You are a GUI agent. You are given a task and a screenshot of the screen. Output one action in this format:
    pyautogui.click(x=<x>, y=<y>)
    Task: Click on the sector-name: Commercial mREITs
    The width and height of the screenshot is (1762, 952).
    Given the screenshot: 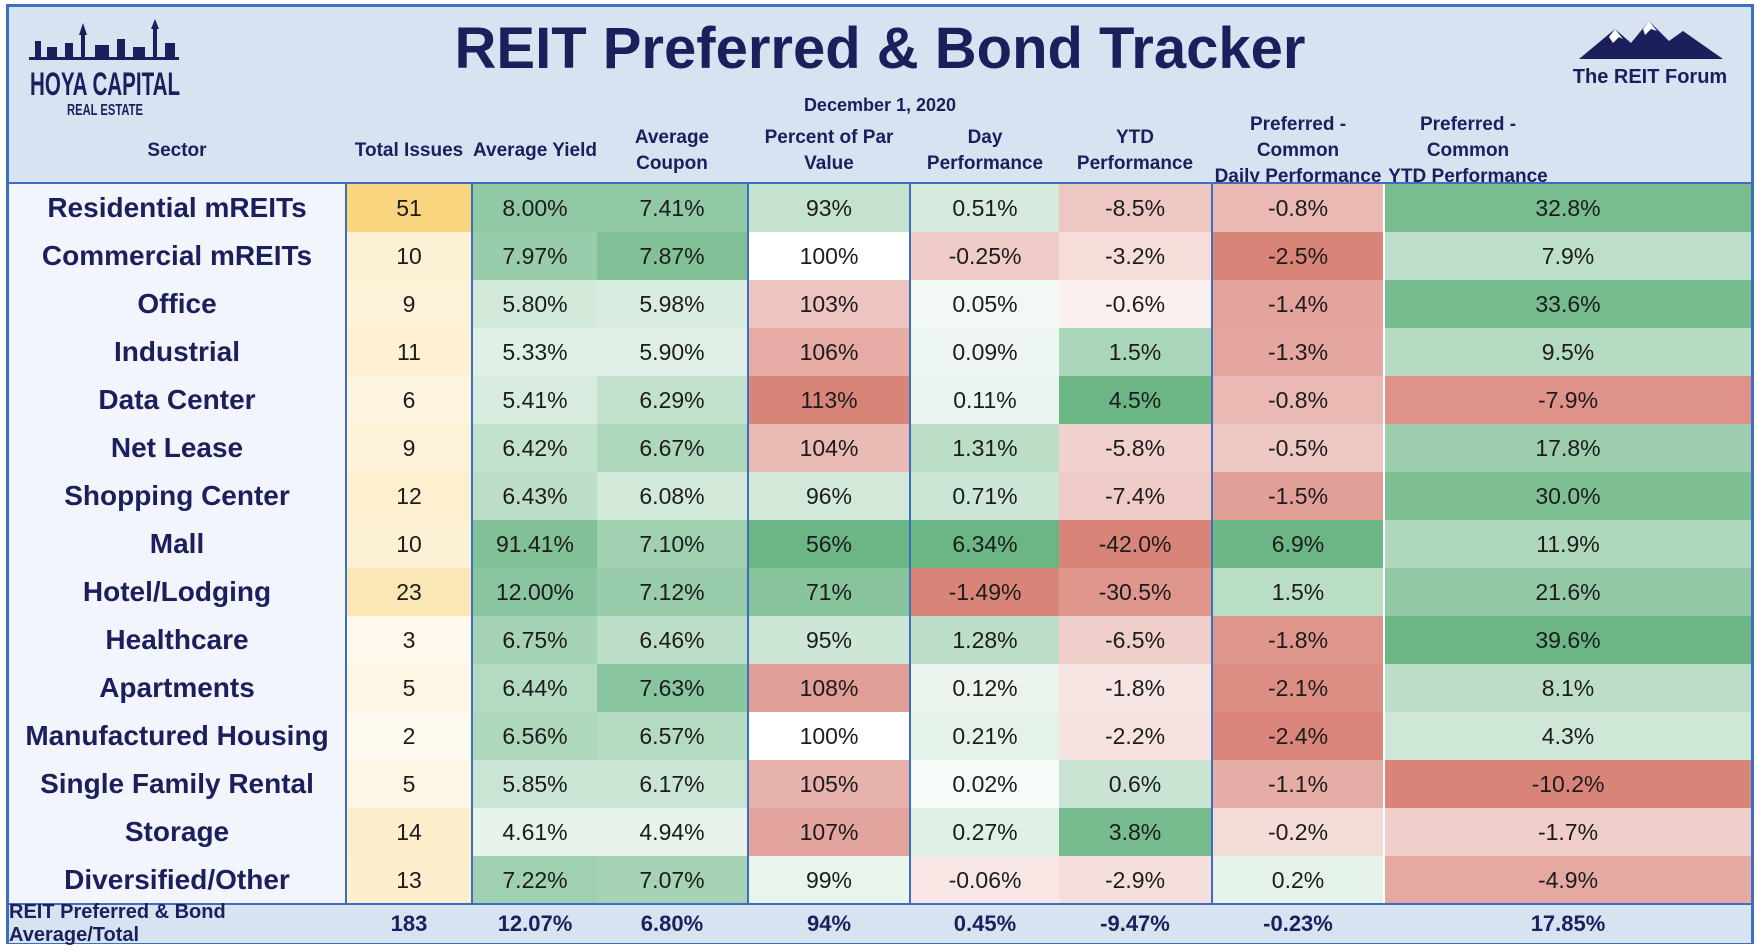 What is the action you would take?
    pyautogui.click(x=177, y=256)
    